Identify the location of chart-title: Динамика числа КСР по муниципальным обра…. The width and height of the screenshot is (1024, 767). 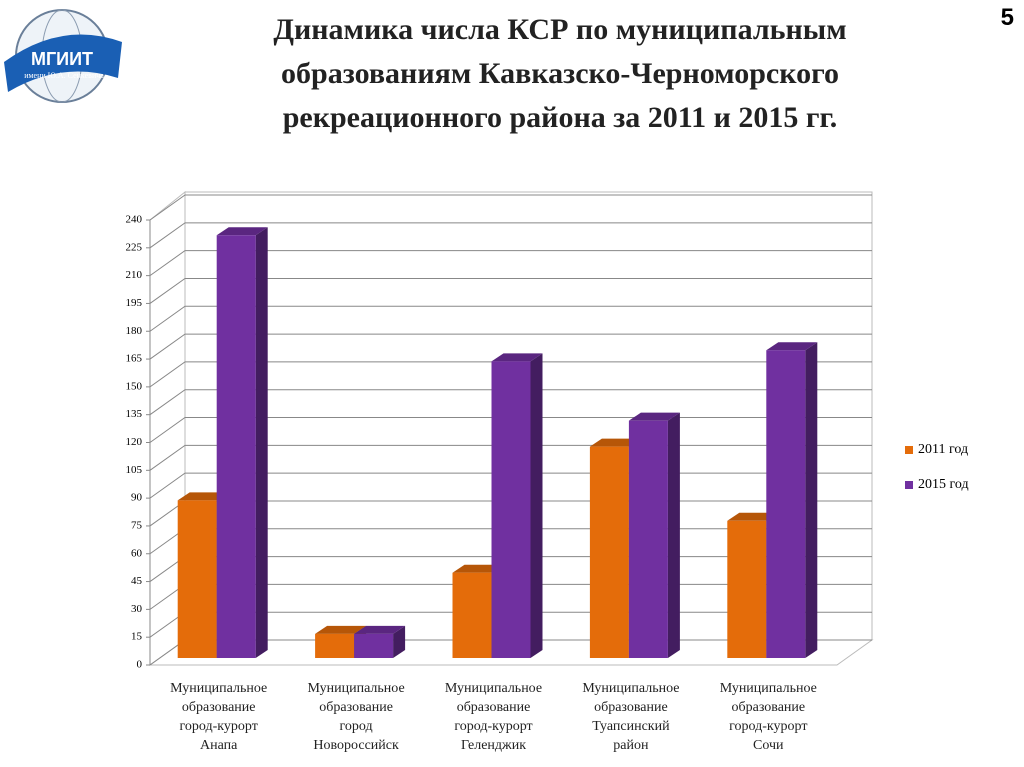
(560, 73).